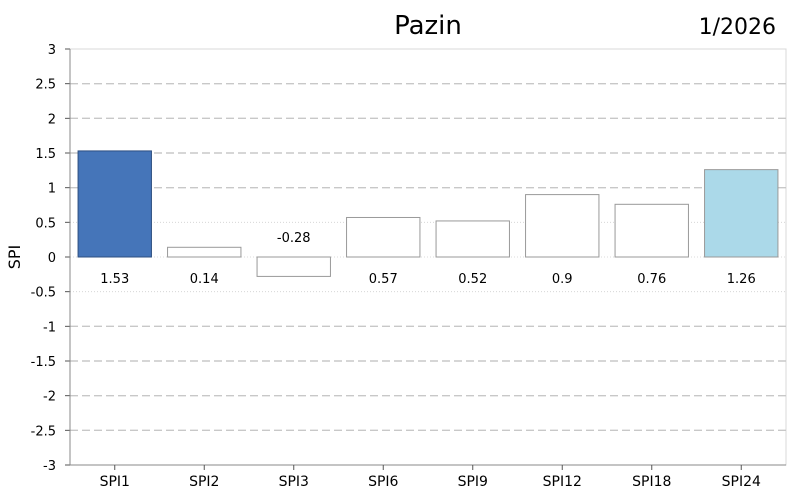  I want to click on y-tick-label: 0.5, so click(45, 223).